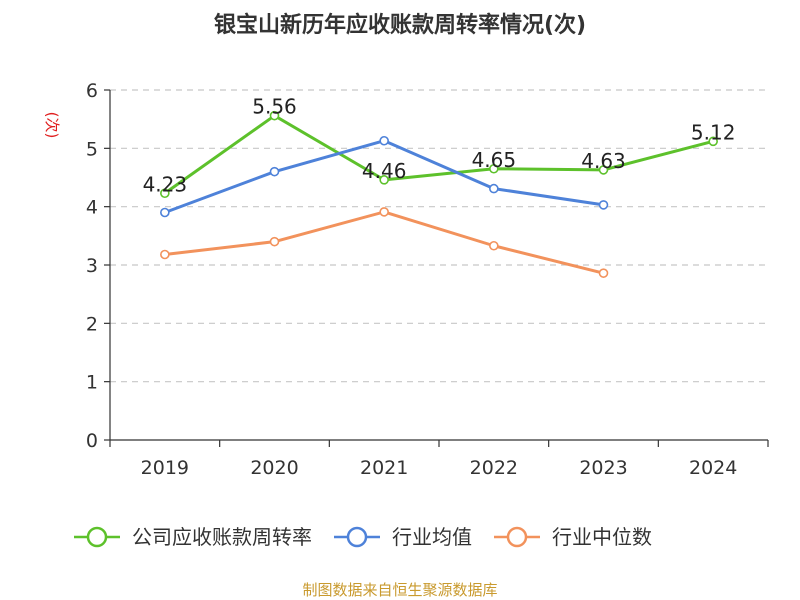  Describe the element at coordinates (602, 537) in the screenshot. I see `legend-label: 行业中位数` at that location.